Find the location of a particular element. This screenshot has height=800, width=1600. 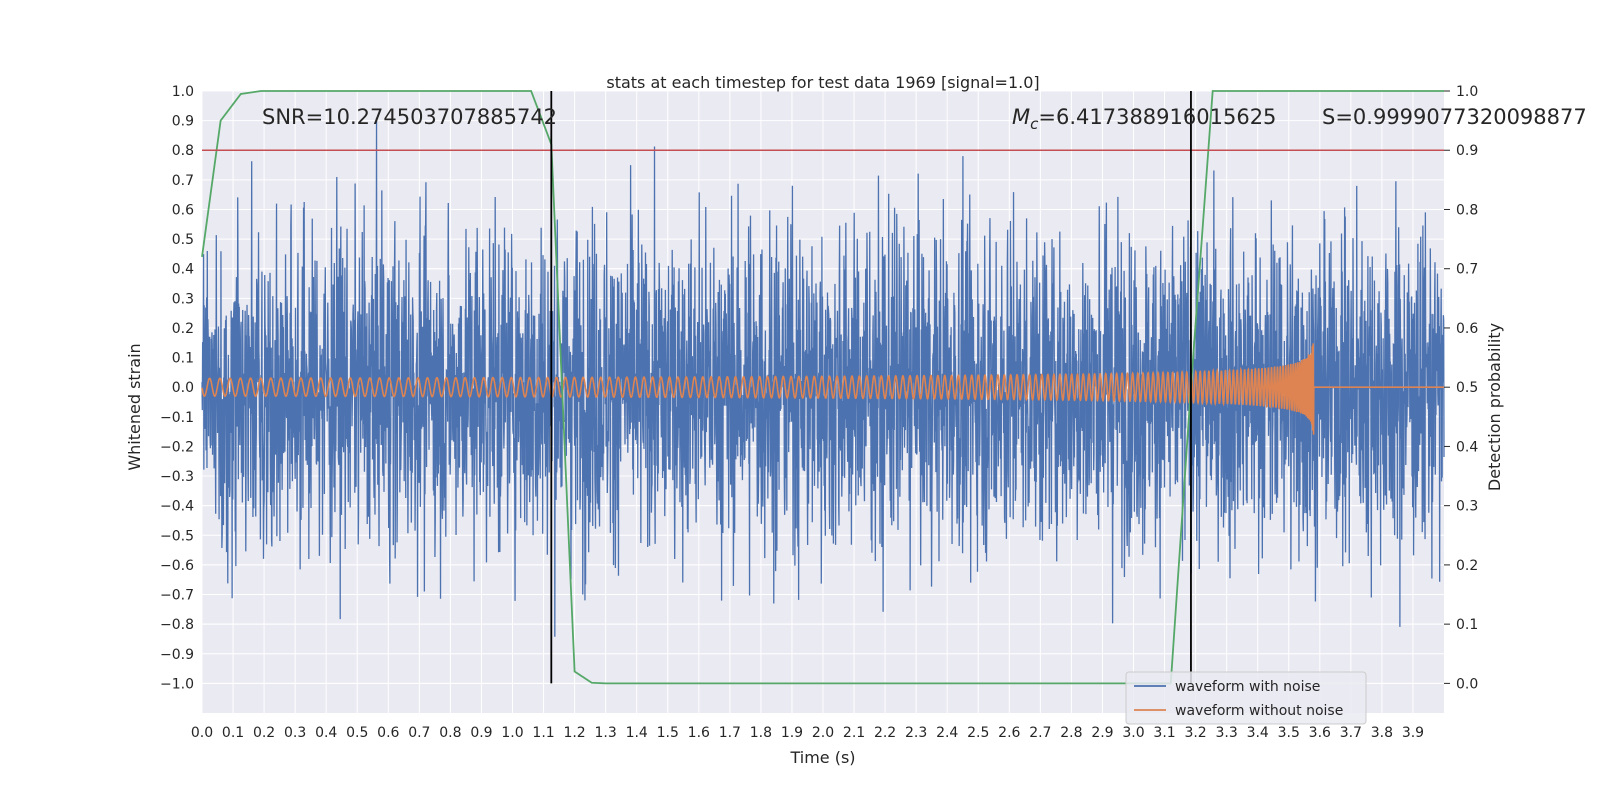

x-tick-label: 1.6 is located at coordinates (699, 733).